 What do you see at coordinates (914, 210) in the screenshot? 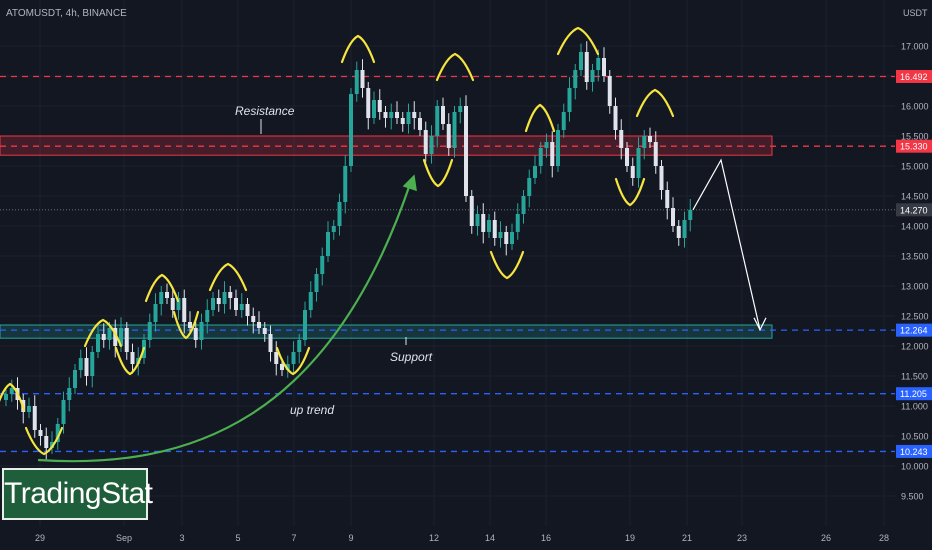
I see `level-tag-label: 14.270` at bounding box center [914, 210].